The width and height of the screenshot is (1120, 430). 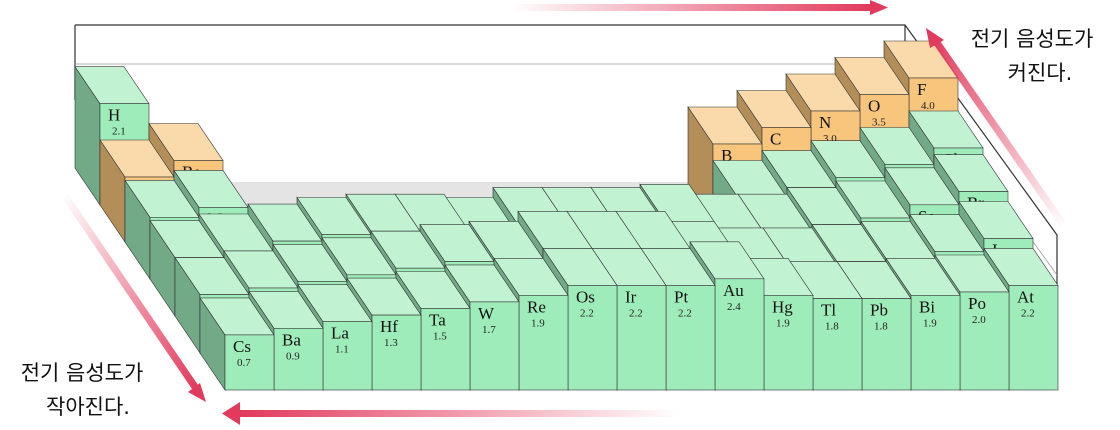 I want to click on element-symbol: At, so click(x=1025, y=296).